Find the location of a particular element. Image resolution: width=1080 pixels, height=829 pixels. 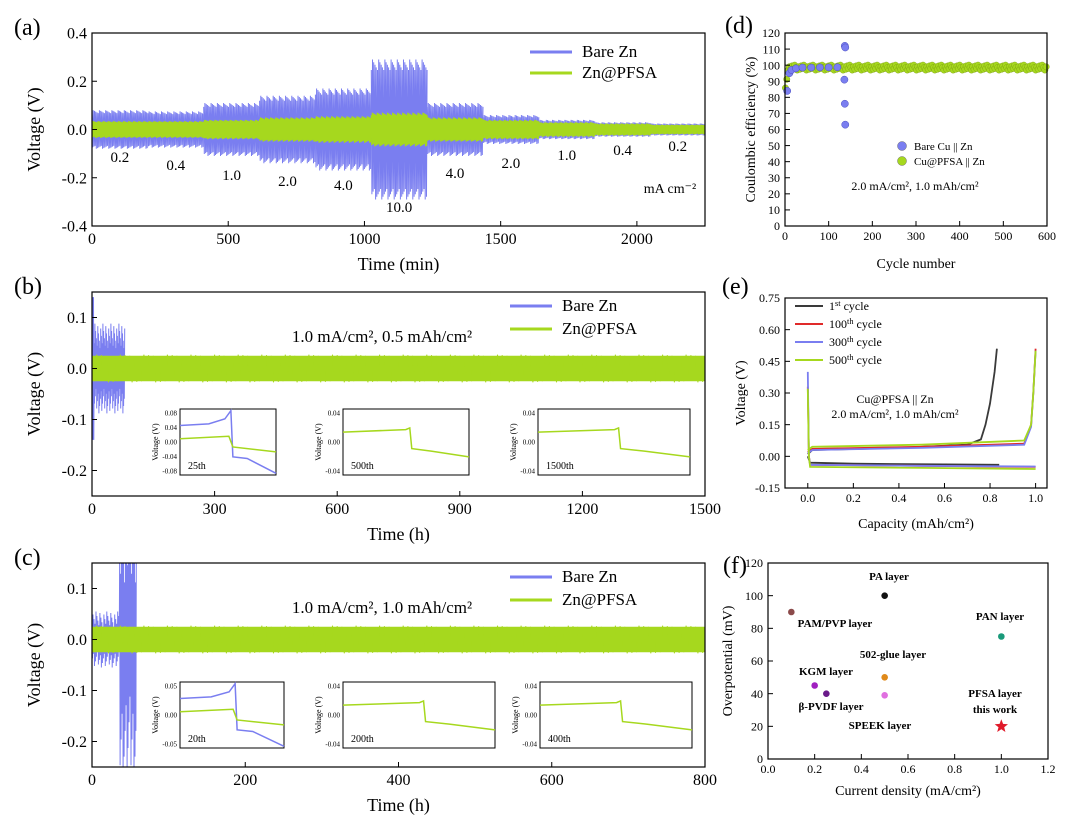

y-tick-label: 100 is located at coordinates (754, 596).